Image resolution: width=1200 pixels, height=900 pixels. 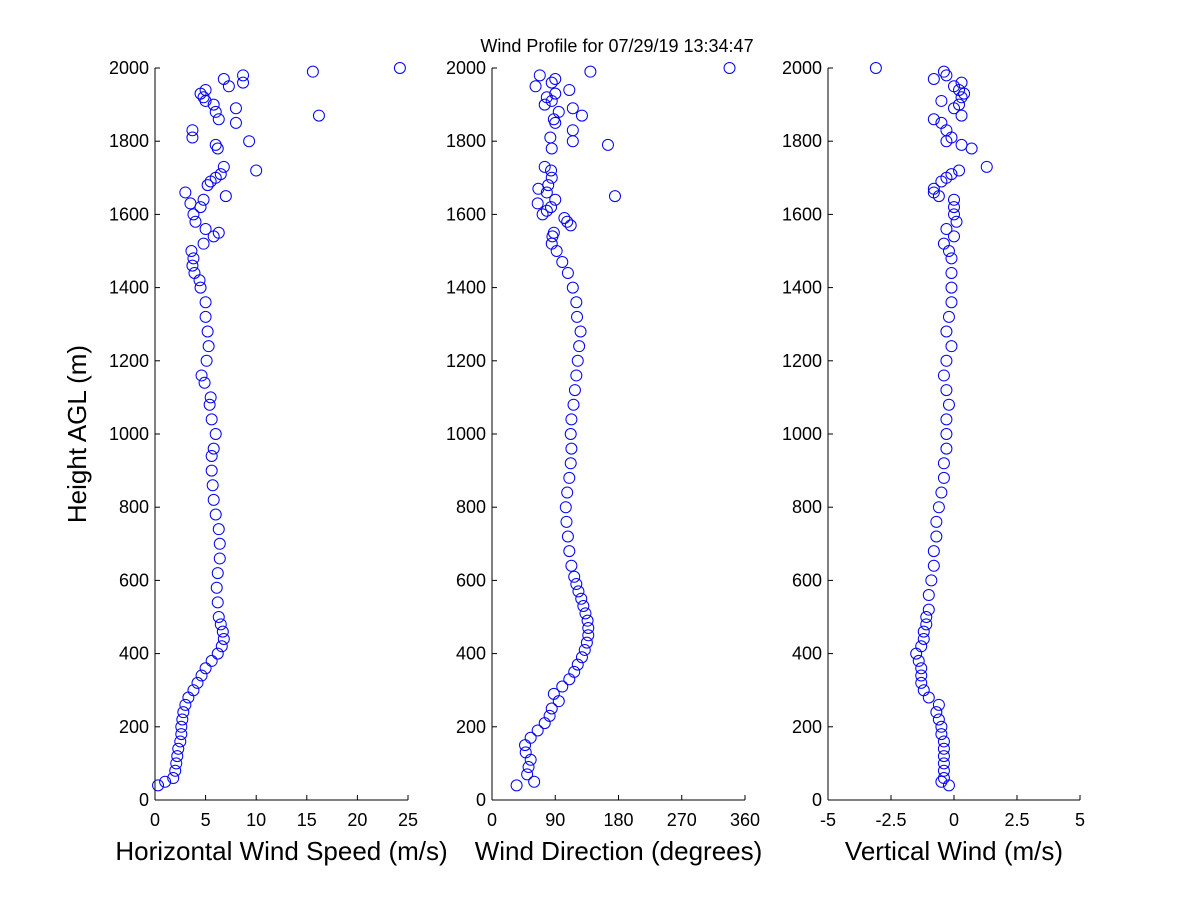 I want to click on x-tick-label: -2.5, so click(x=890, y=820).